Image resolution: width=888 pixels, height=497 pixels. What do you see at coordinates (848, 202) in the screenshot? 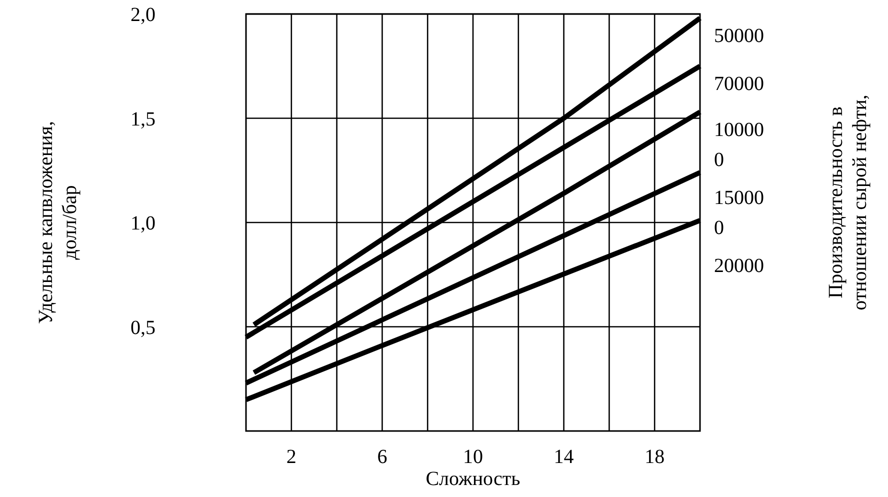
I see `text: Производительность в отношении сырой нефти,` at bounding box center [848, 202].